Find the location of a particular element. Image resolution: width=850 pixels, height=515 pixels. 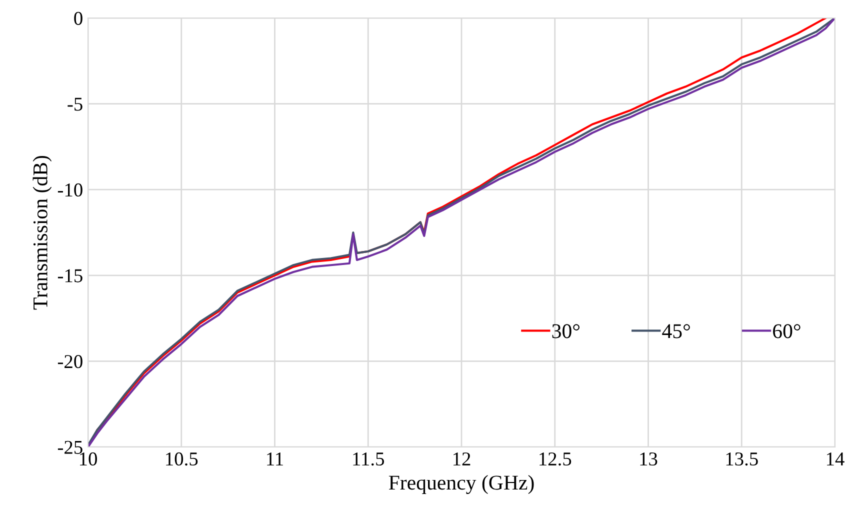

y-tick-label: 0 is located at coordinates (78, 18).